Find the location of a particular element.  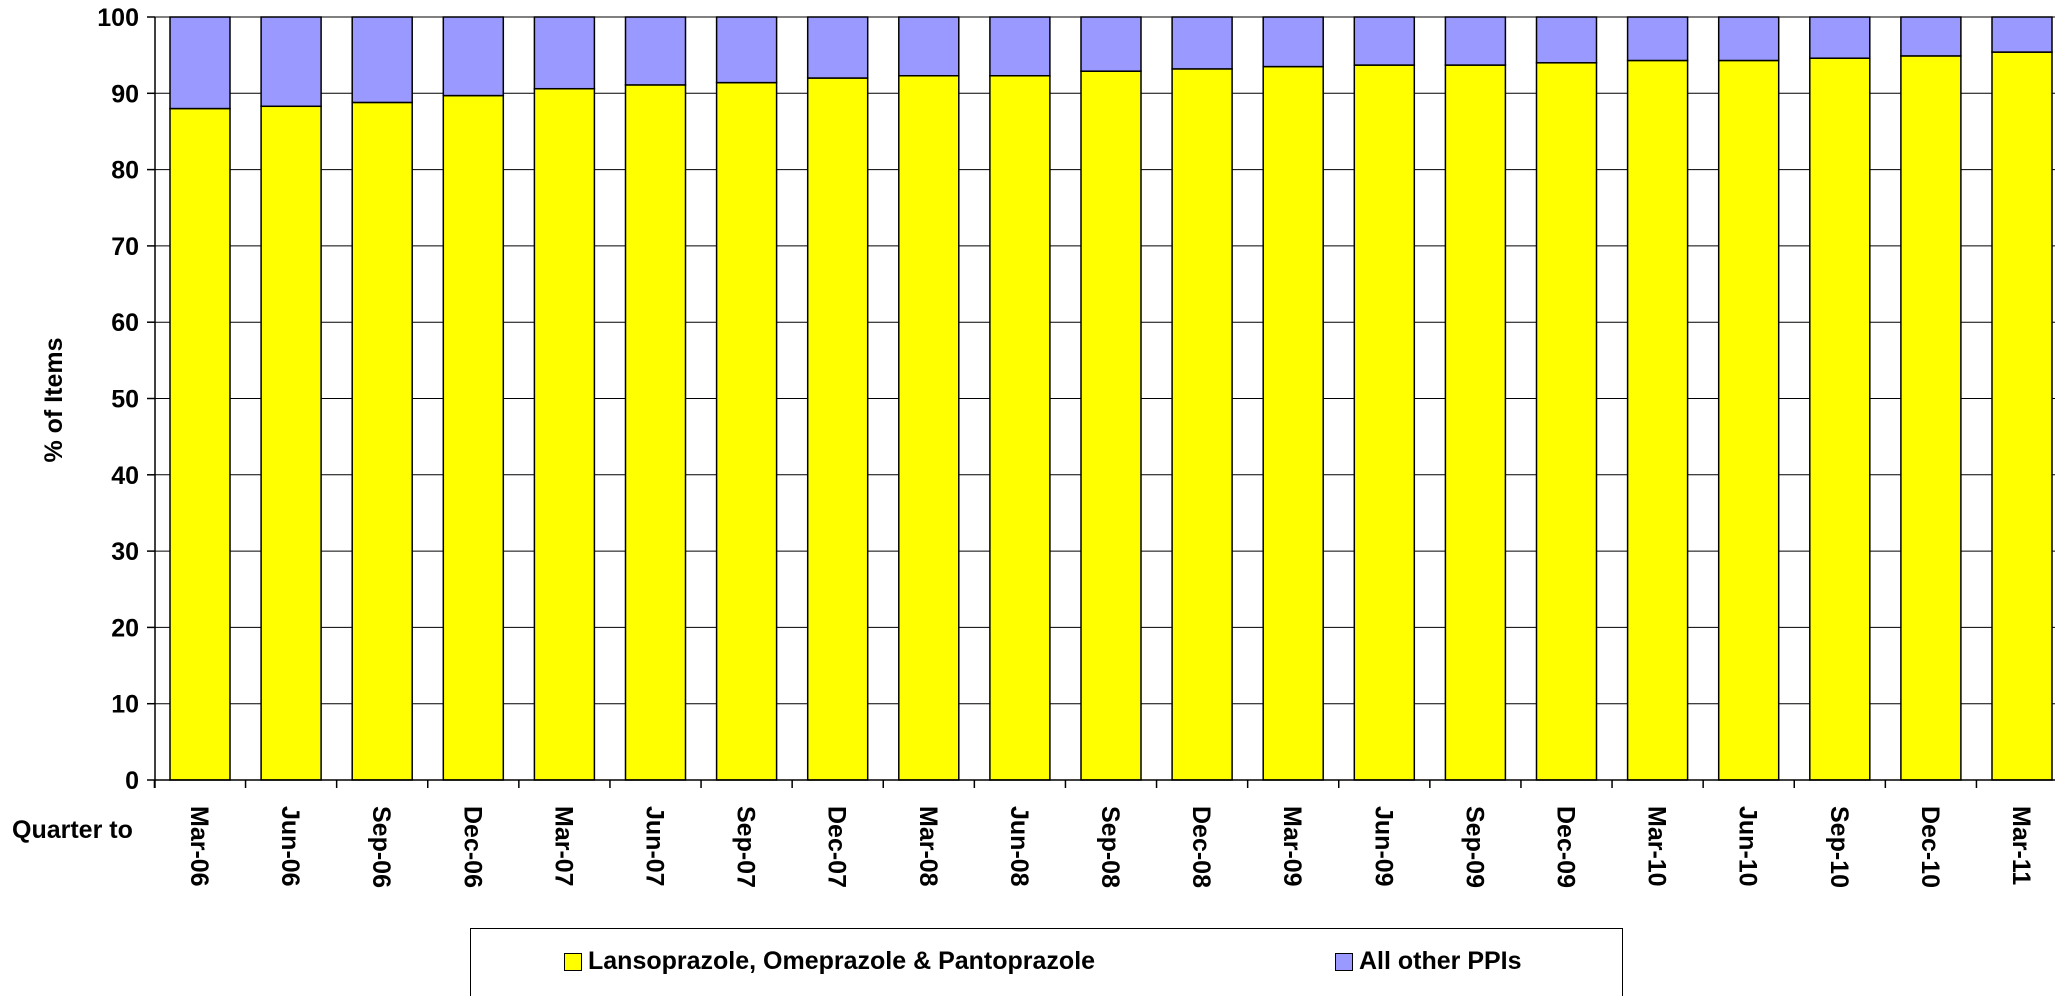

legend-item-series-1: Lansoprazole, Omeprazole & Pantoprazole is located at coordinates (829, 961).